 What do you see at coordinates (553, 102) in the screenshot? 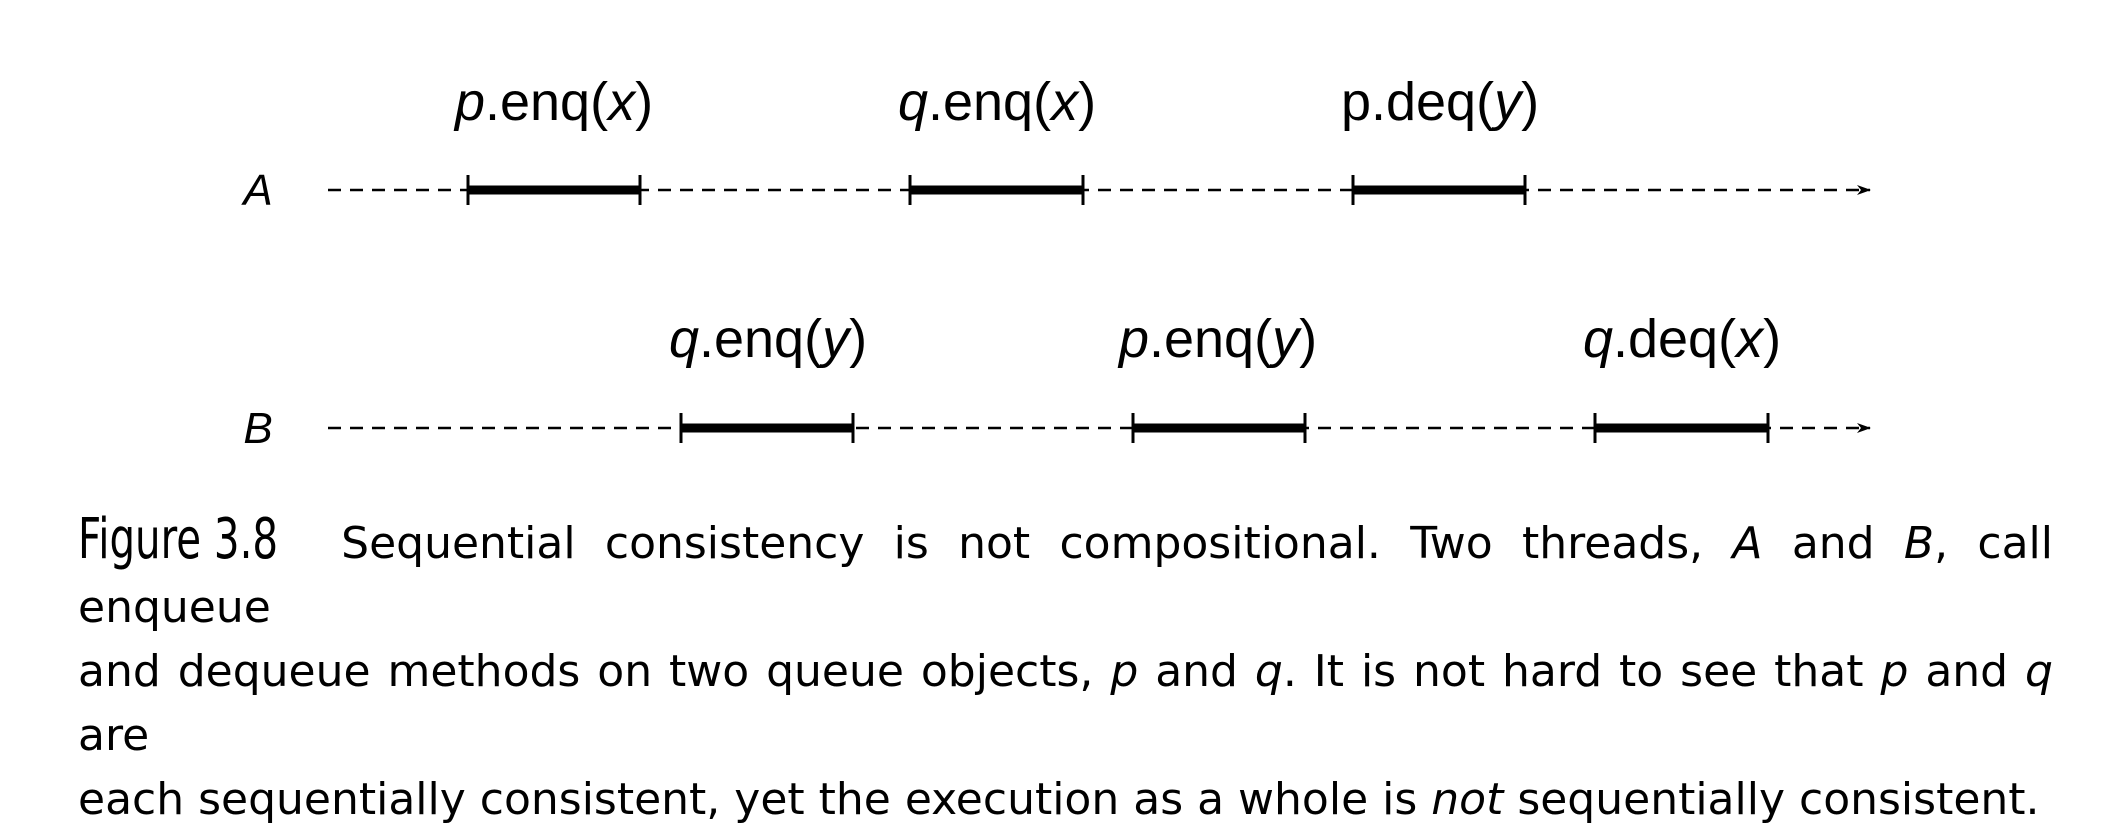
I see `thread-a-event-1-label: p.enq(x)` at bounding box center [553, 102].